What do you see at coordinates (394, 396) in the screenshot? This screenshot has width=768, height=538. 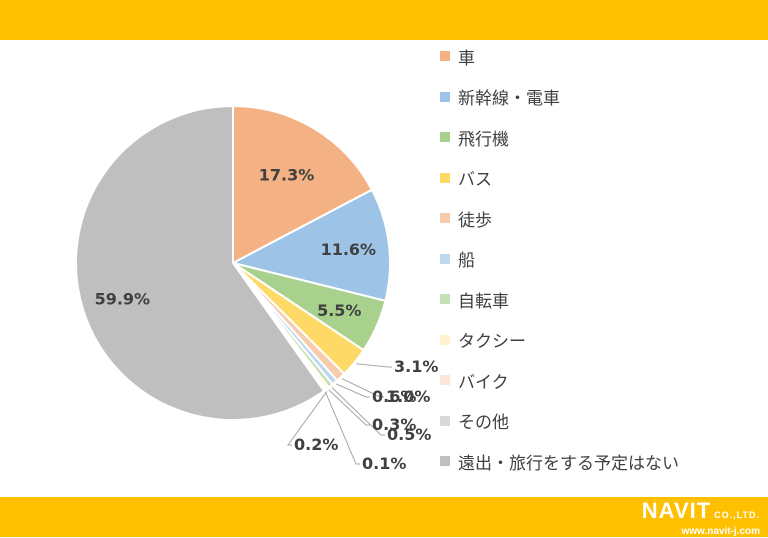 I see `slice-label: 0.6%` at bounding box center [394, 396].